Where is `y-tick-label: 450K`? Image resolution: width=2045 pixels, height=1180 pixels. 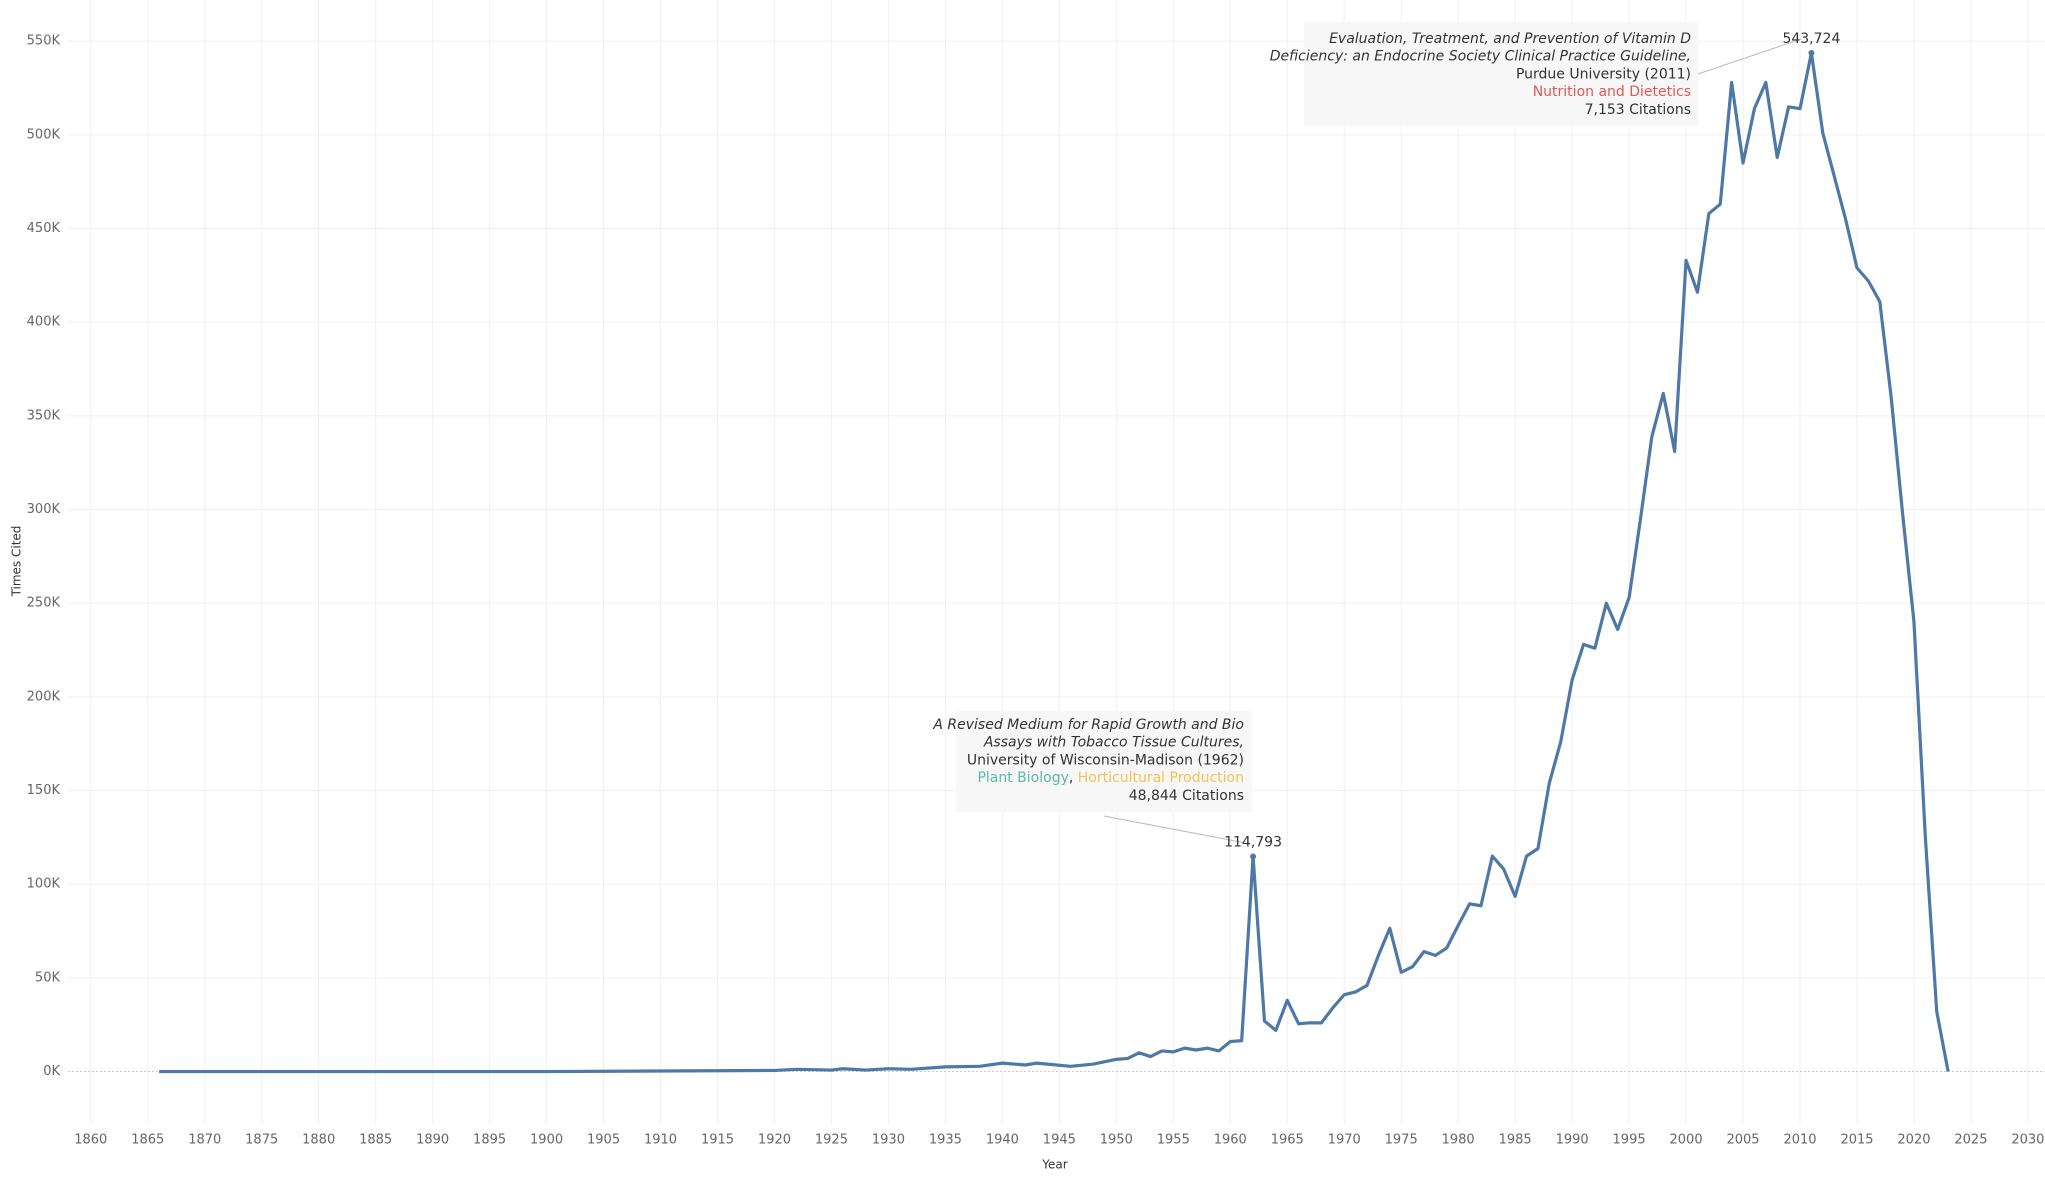 y-tick-label: 450K is located at coordinates (44, 228).